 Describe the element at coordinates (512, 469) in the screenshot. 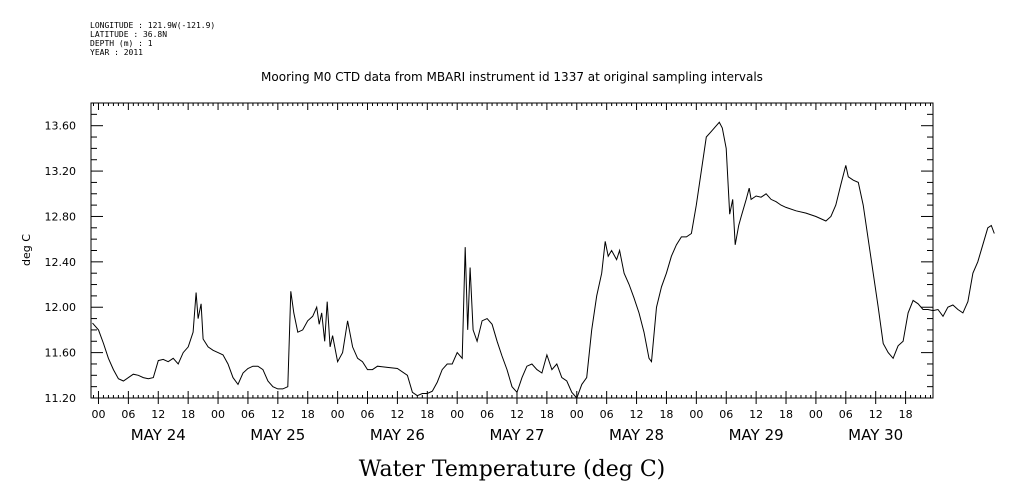

I see `x-axis-label: Water Temperature (deg C)` at that location.